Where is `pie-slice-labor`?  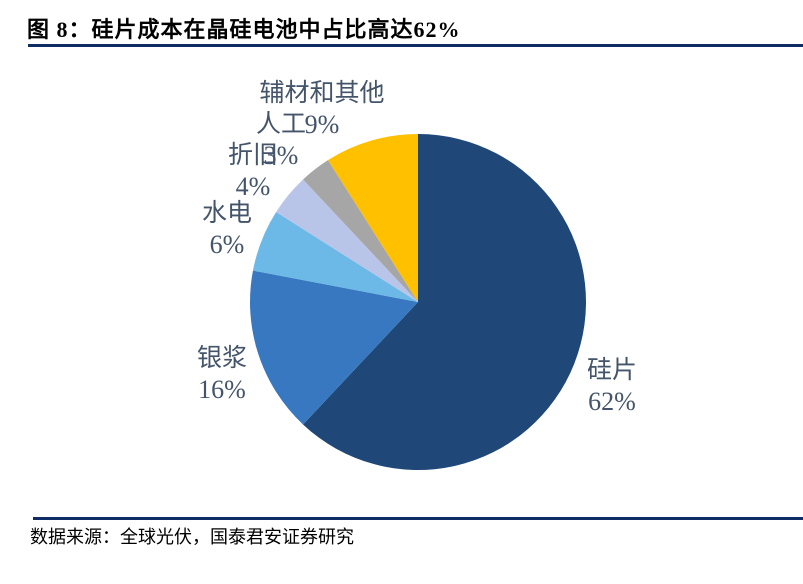 pie-slice-labor is located at coordinates (360, 231).